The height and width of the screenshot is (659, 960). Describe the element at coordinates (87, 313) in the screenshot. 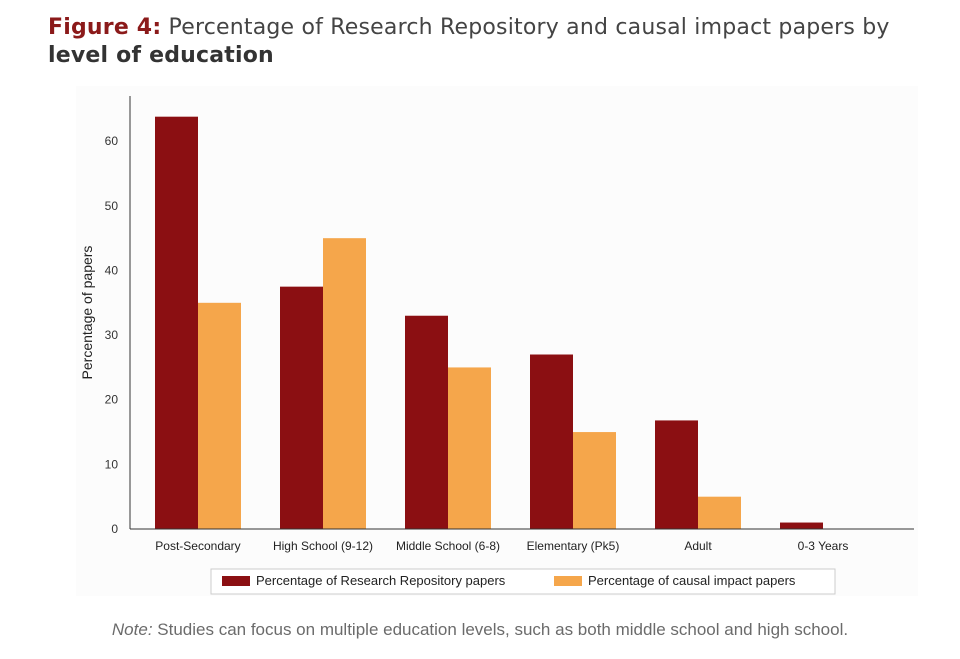

I see `y-axis-label: Percentage of papers` at that location.